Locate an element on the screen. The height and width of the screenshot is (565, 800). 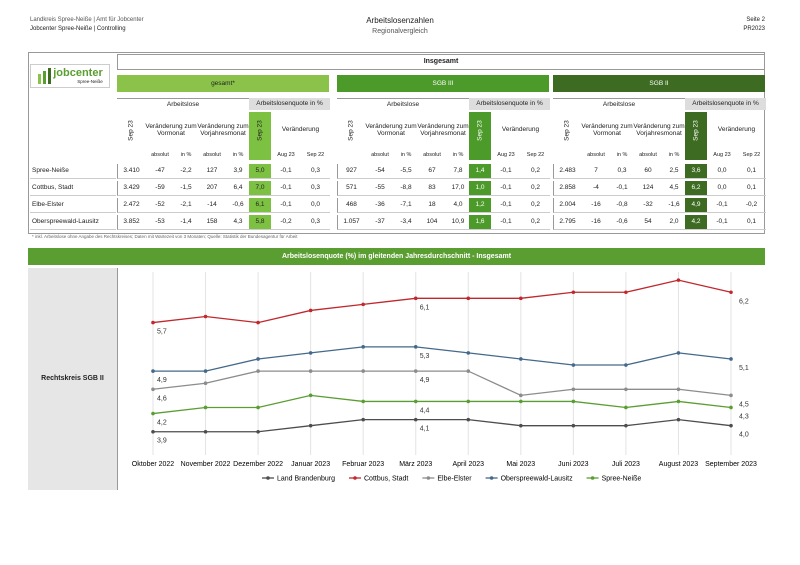
legend-label: Land Brandenburg is located at coordinates (306, 479).